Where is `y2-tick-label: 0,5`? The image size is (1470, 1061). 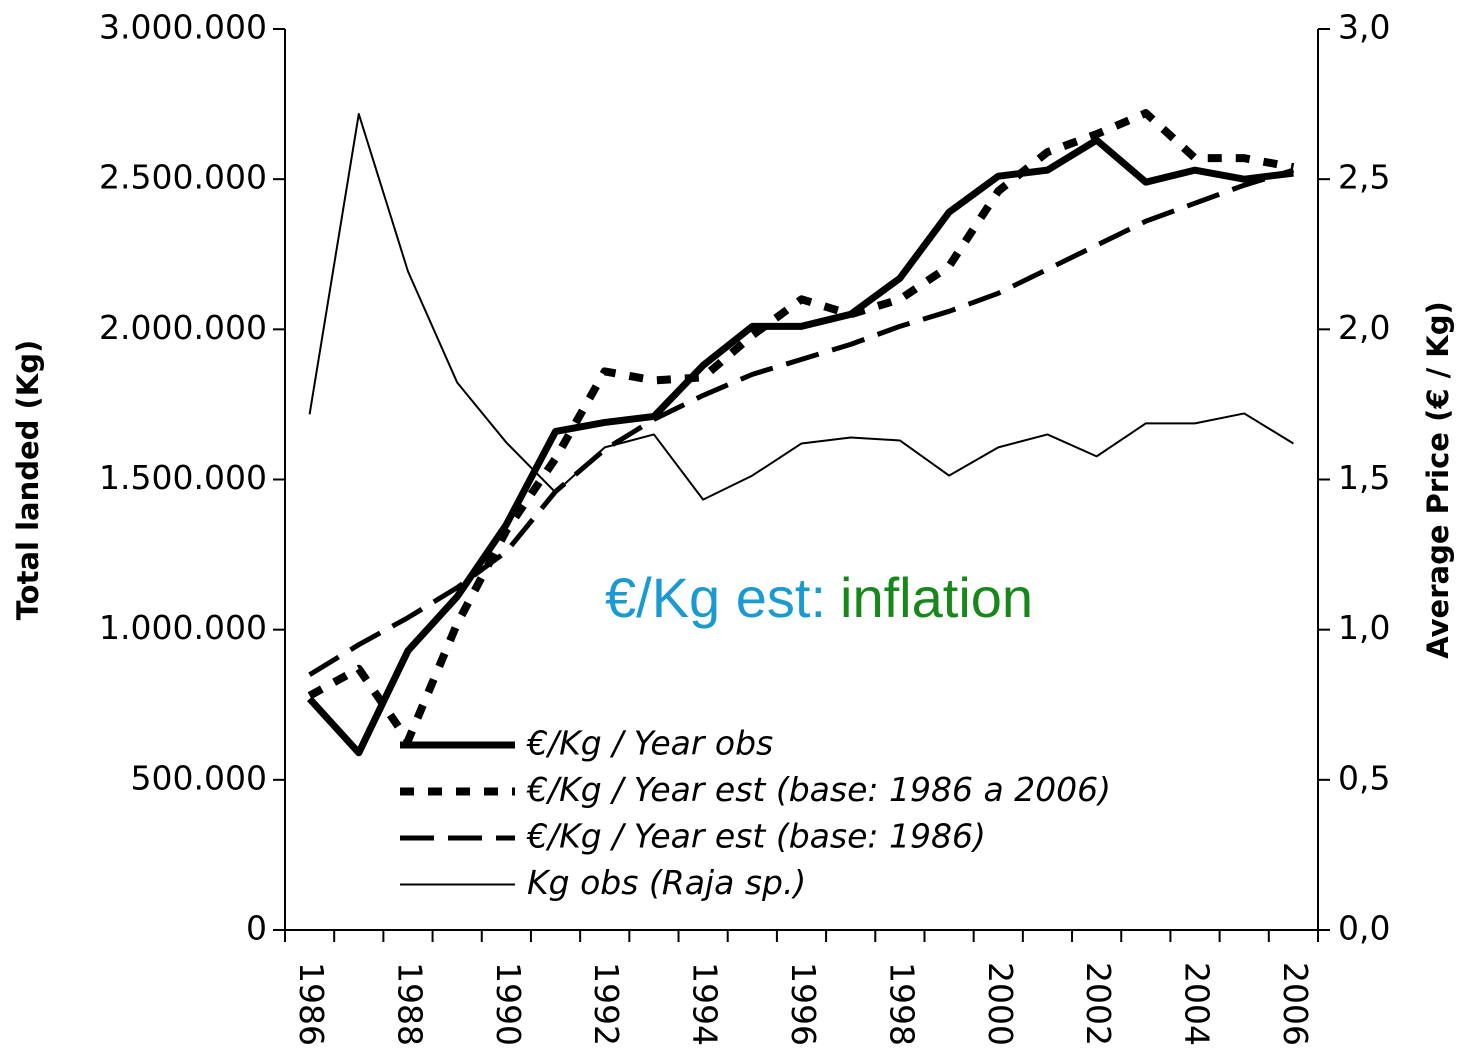
y2-tick-label: 0,5 is located at coordinates (1364, 777).